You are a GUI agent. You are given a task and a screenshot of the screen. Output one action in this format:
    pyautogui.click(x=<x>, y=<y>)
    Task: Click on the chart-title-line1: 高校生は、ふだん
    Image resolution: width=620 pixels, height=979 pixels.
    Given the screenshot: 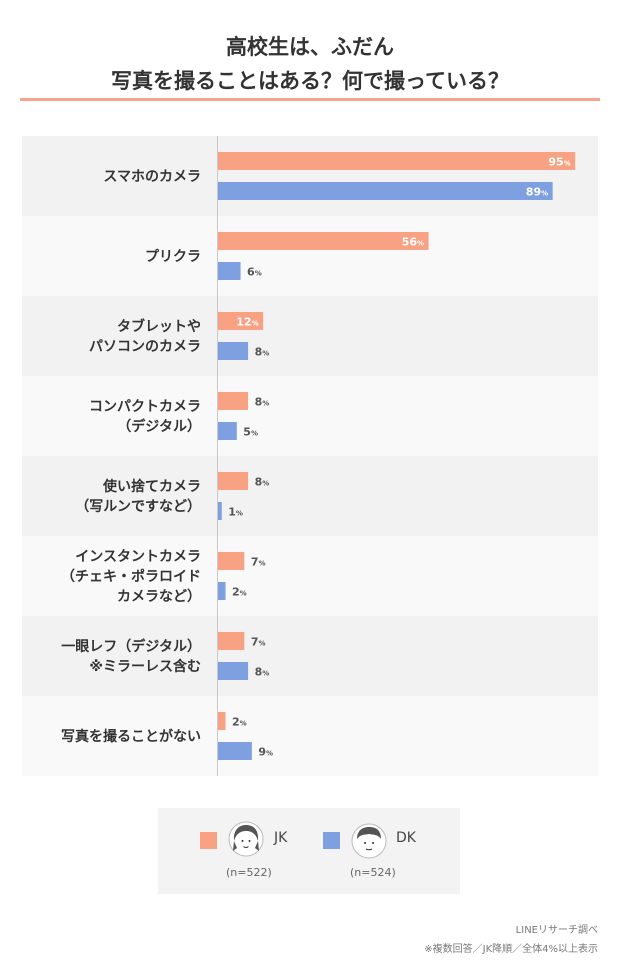 What is the action you would take?
    pyautogui.click(x=310, y=47)
    